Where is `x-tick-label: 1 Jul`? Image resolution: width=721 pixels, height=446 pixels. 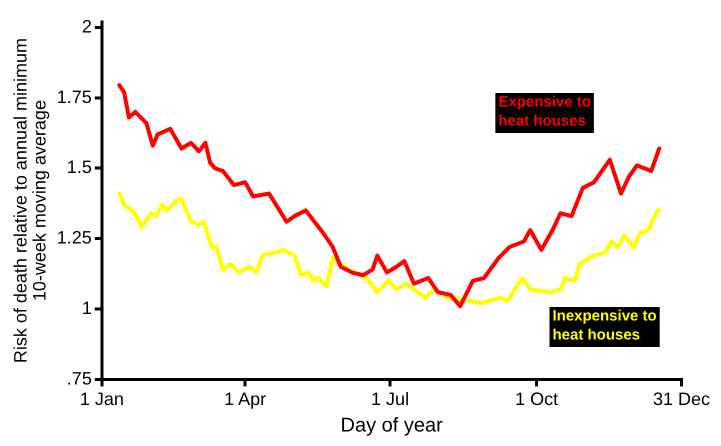
x-tick-label: 1 Jul is located at coordinates (390, 399).